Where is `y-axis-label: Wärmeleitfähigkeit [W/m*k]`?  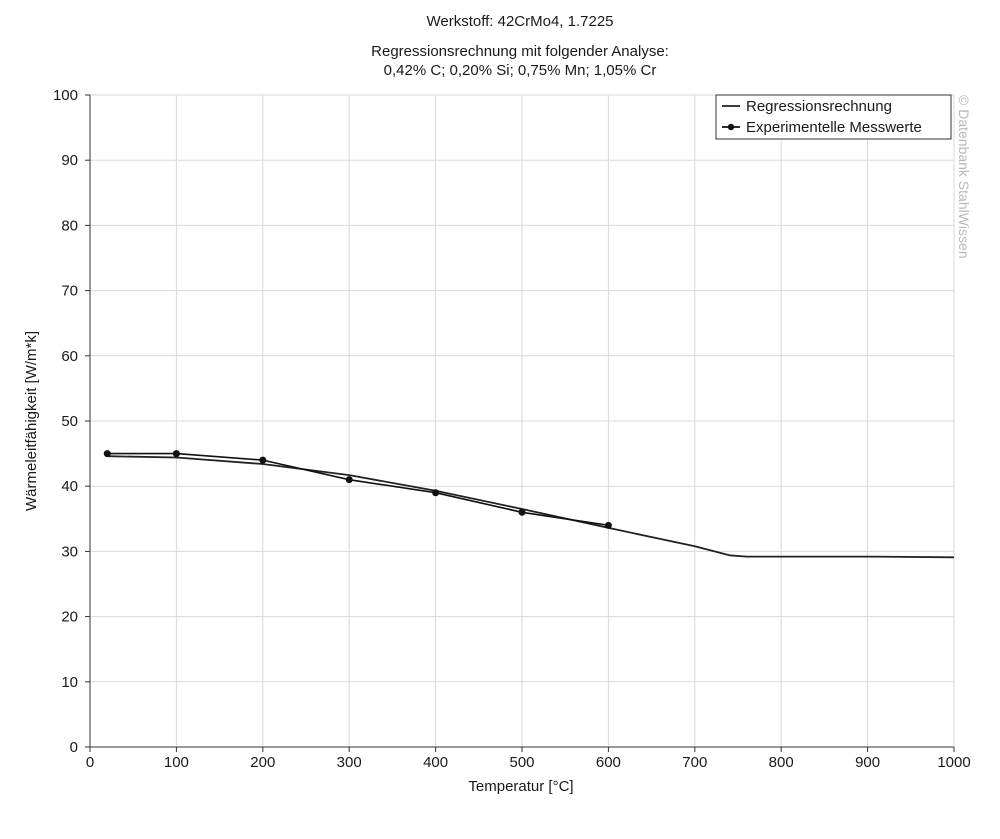
y-axis-label: Wärmeleitfähigkeit [W/m*k] is located at coordinates (31, 421).